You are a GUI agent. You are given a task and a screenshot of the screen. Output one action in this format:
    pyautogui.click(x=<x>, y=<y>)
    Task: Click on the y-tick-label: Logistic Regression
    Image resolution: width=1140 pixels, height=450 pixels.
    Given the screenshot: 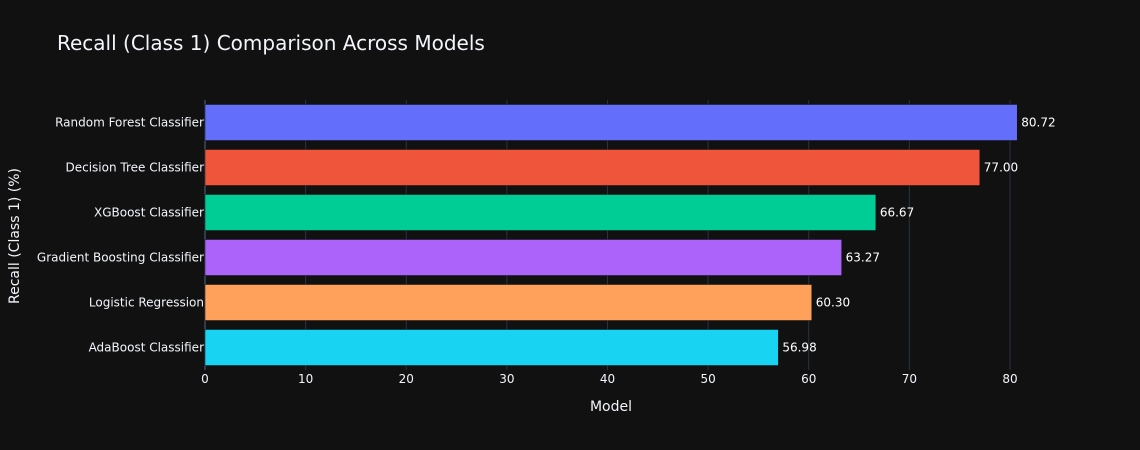 What is the action you would take?
    pyautogui.click(x=146, y=303)
    